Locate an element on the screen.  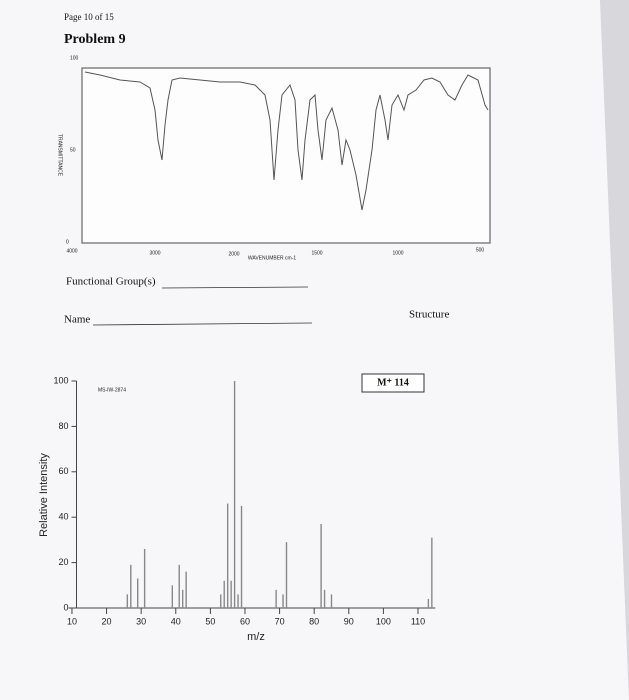
y-tick-label: 0 is located at coordinates (65, 607).